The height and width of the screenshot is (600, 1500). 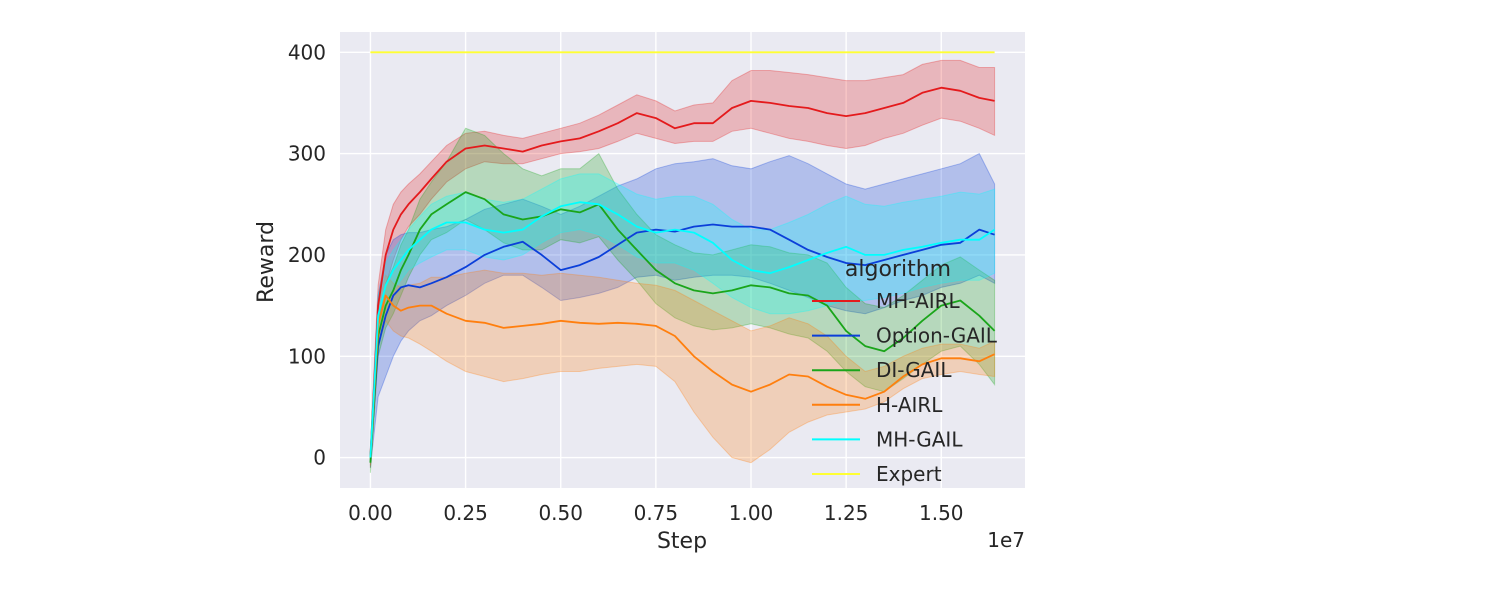 I want to click on legend-title: algorithm, so click(x=898, y=269).